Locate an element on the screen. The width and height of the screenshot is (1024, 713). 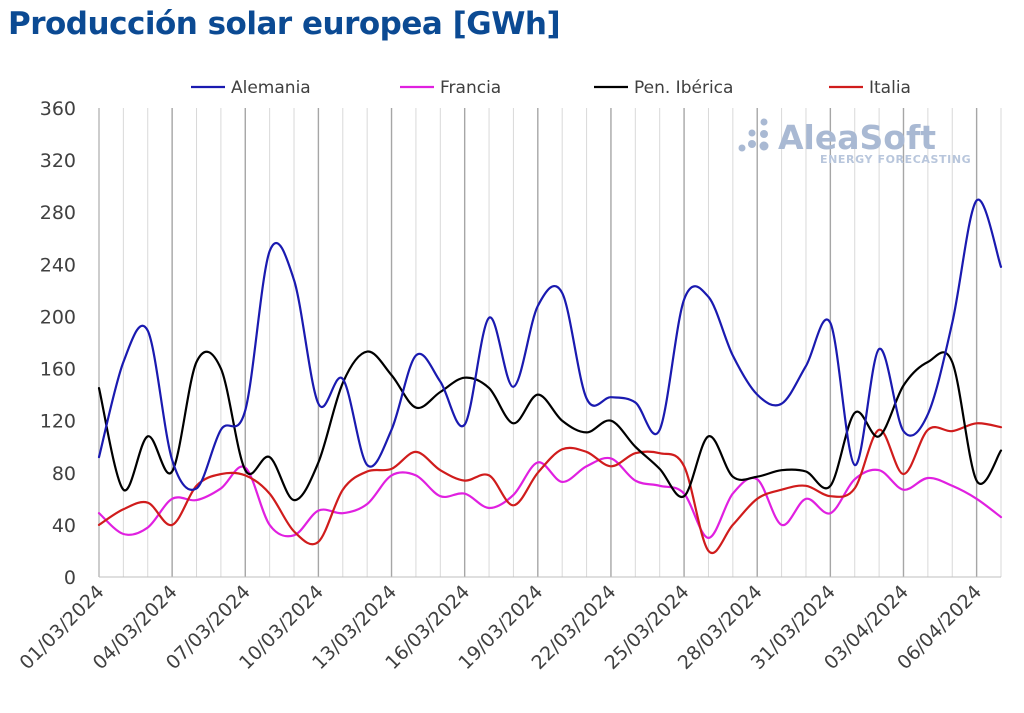
y-tick-label: 40 is located at coordinates (64, 526).